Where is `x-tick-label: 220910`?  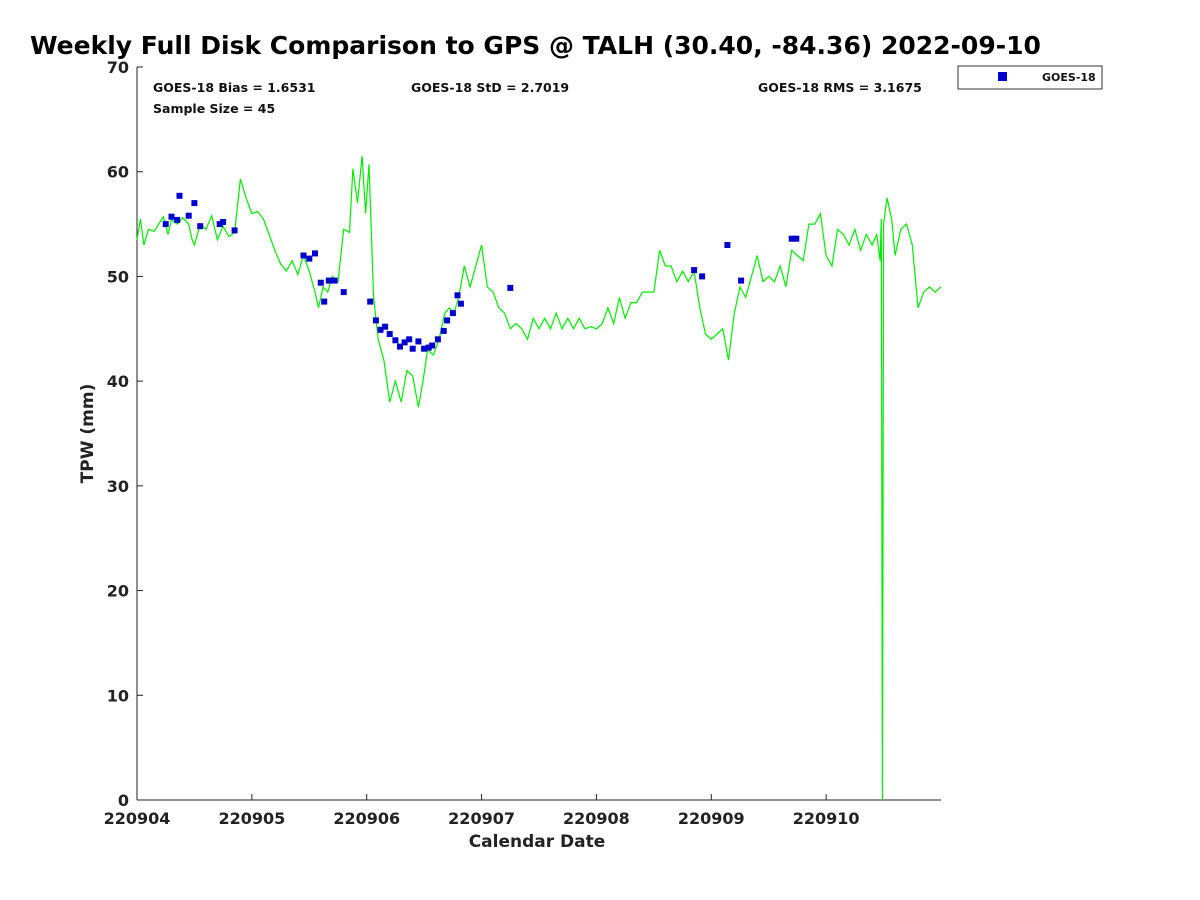 x-tick-label: 220910 is located at coordinates (826, 818).